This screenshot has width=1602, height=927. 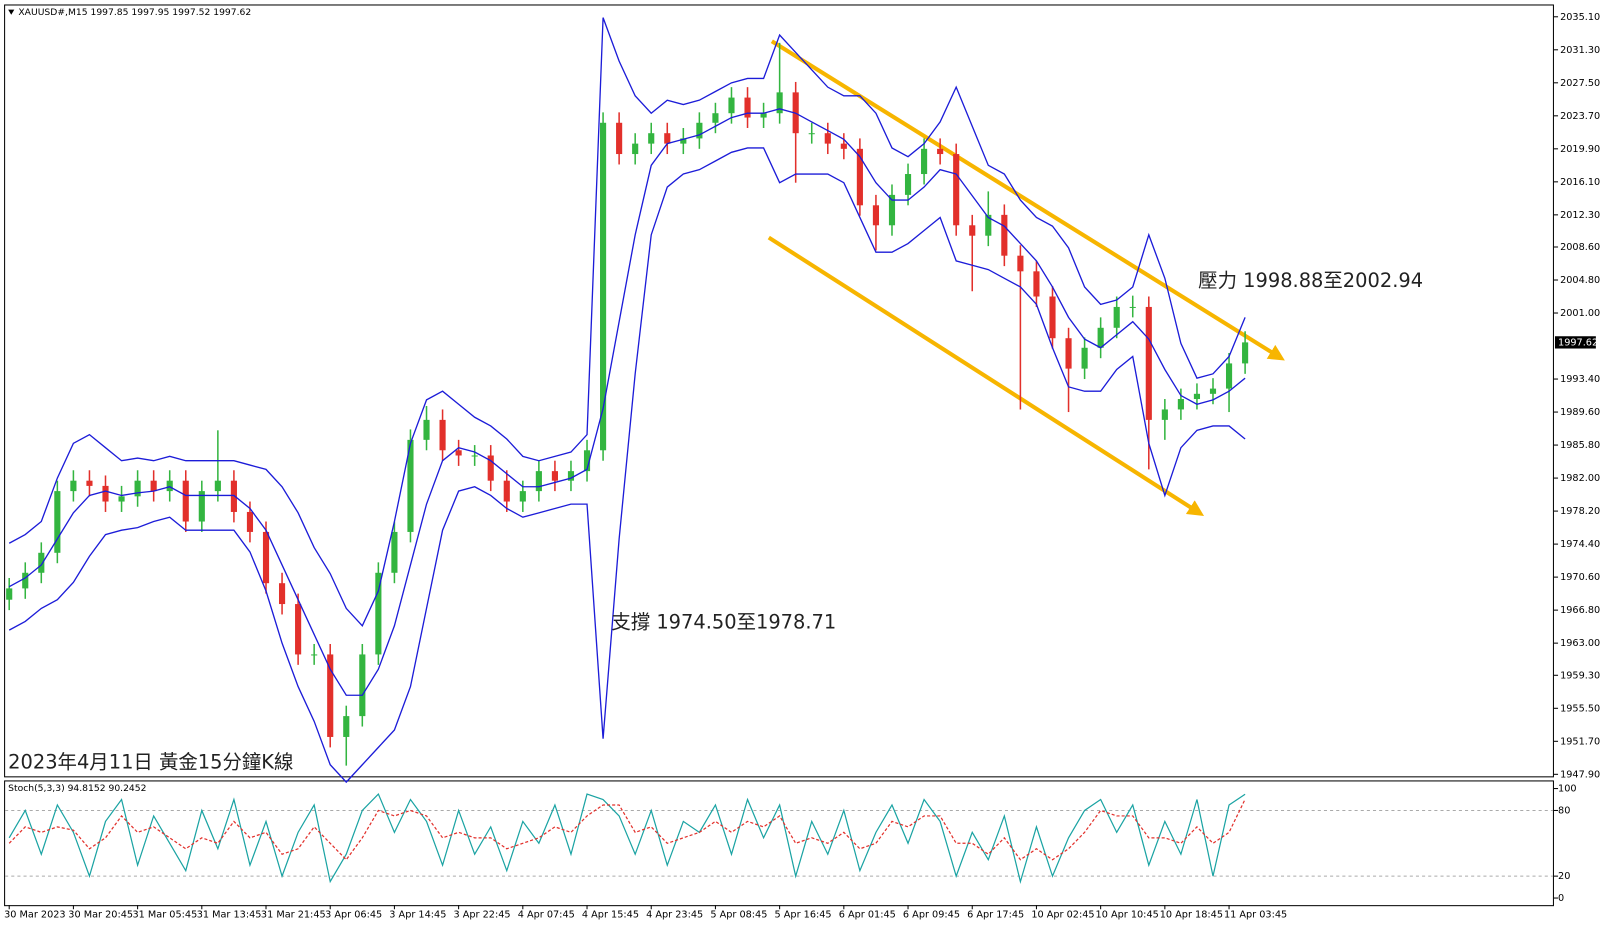 What do you see at coordinates (986, 375) in the screenshot?
I see `channel-lower` at bounding box center [986, 375].